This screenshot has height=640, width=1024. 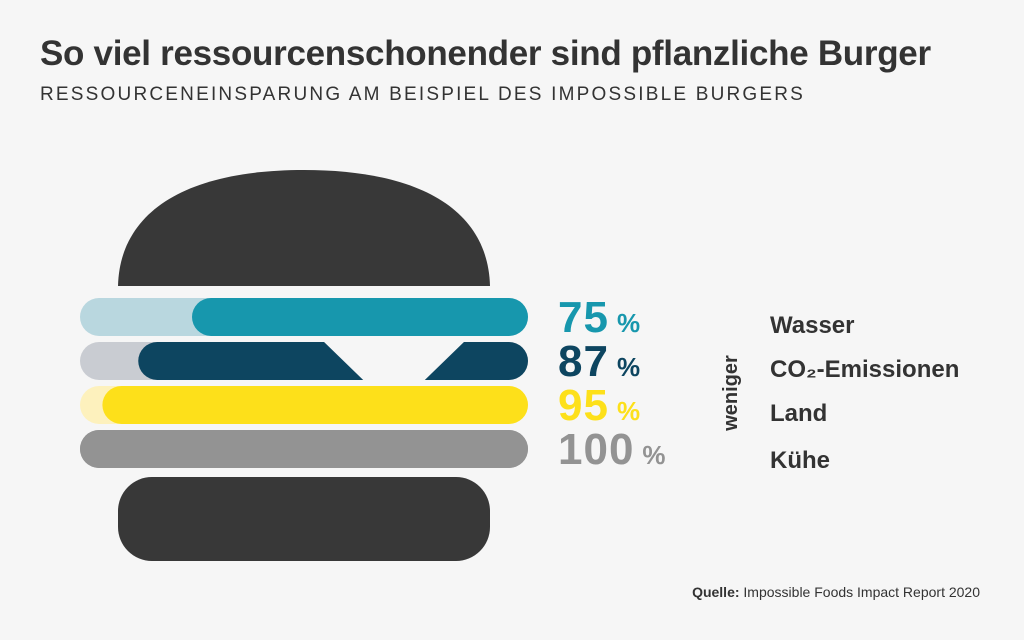 What do you see at coordinates (596, 449) in the screenshot?
I see `value-number: 100` at bounding box center [596, 449].